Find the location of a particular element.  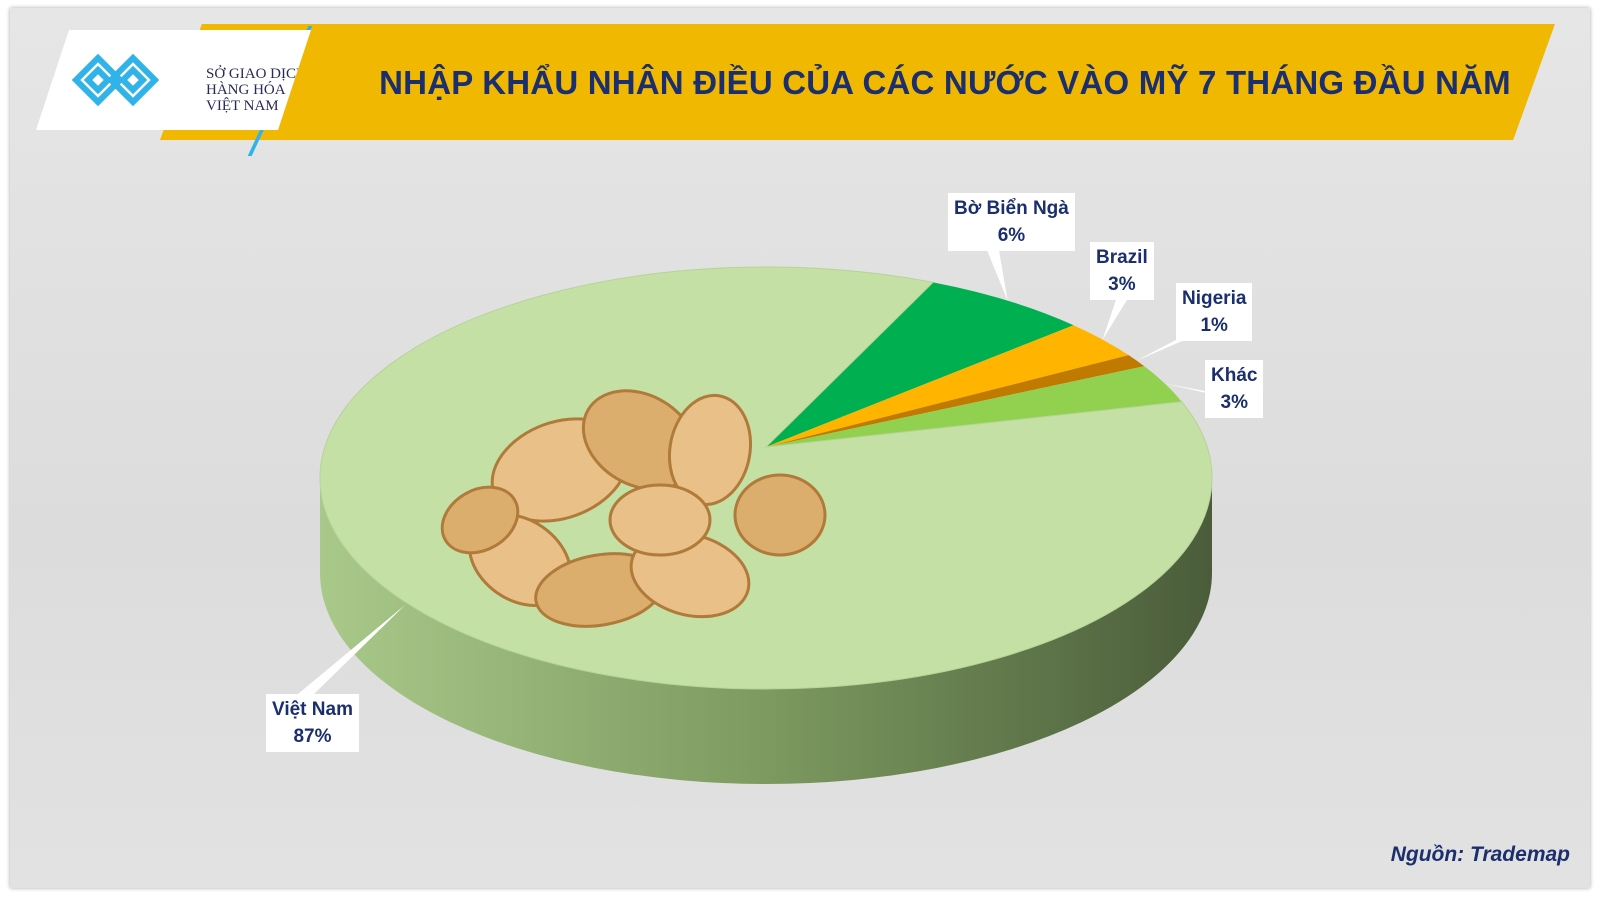

cashew-nuts-image is located at coordinates (633, 508).